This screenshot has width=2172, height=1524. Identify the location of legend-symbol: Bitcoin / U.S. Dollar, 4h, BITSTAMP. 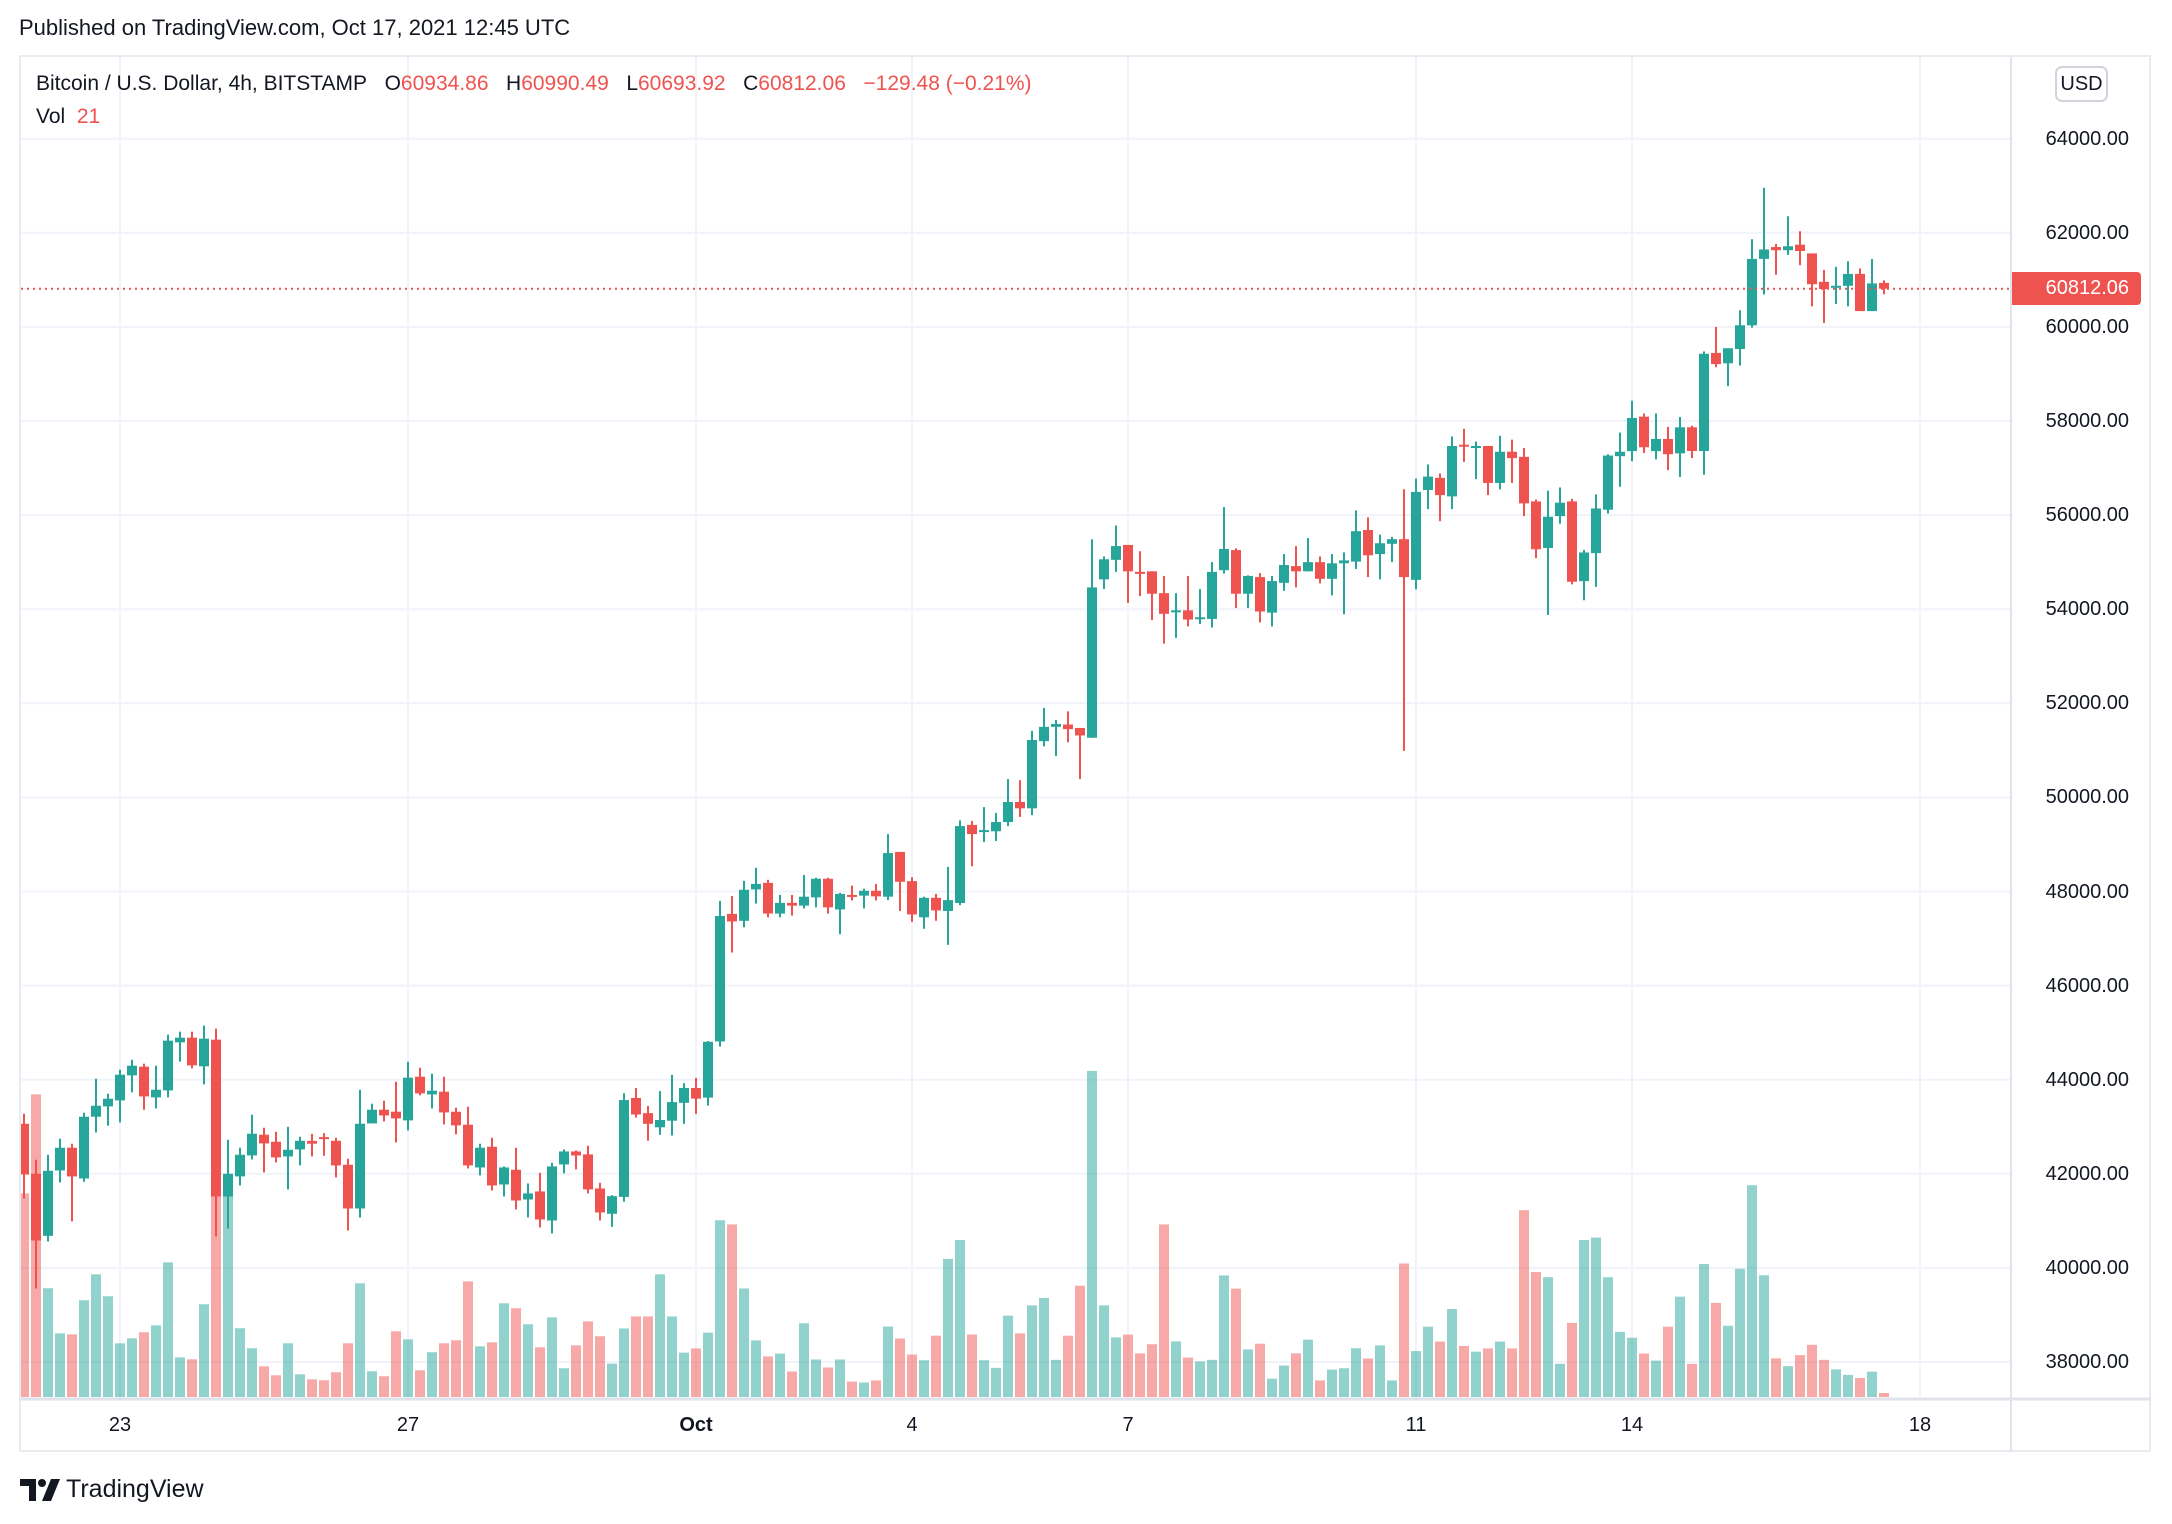
(202, 83).